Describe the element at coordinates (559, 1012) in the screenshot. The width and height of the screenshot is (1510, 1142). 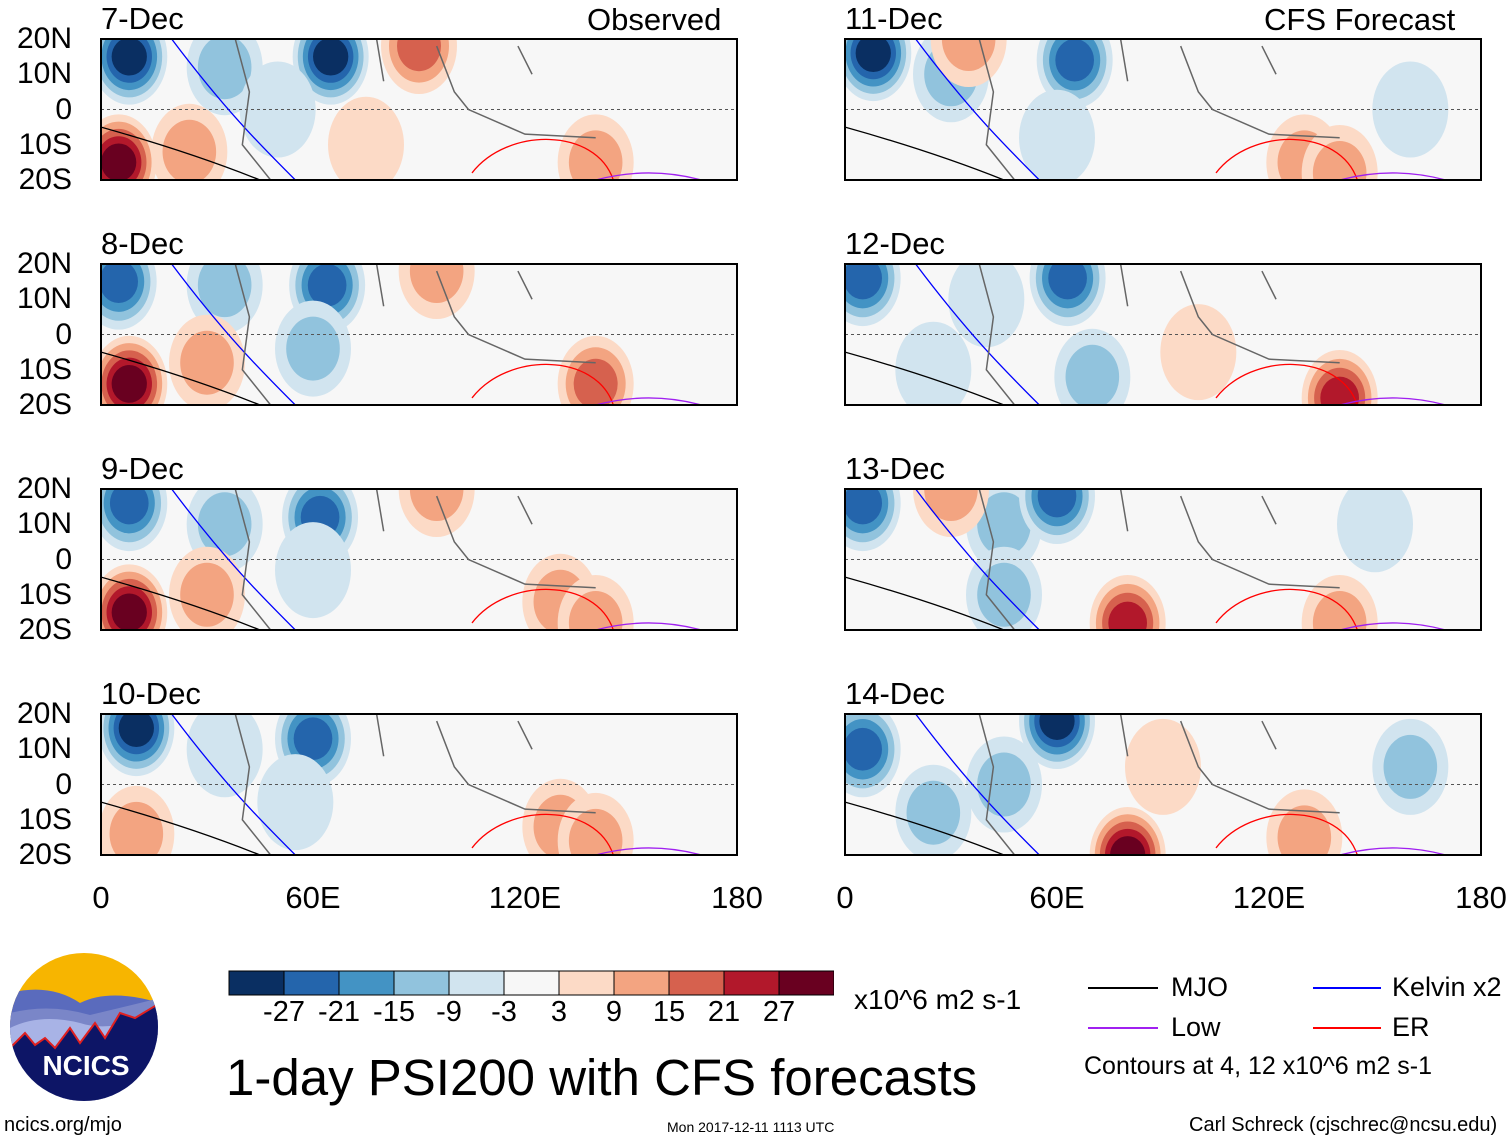
I see `colorbar-tick-label: 3` at that location.